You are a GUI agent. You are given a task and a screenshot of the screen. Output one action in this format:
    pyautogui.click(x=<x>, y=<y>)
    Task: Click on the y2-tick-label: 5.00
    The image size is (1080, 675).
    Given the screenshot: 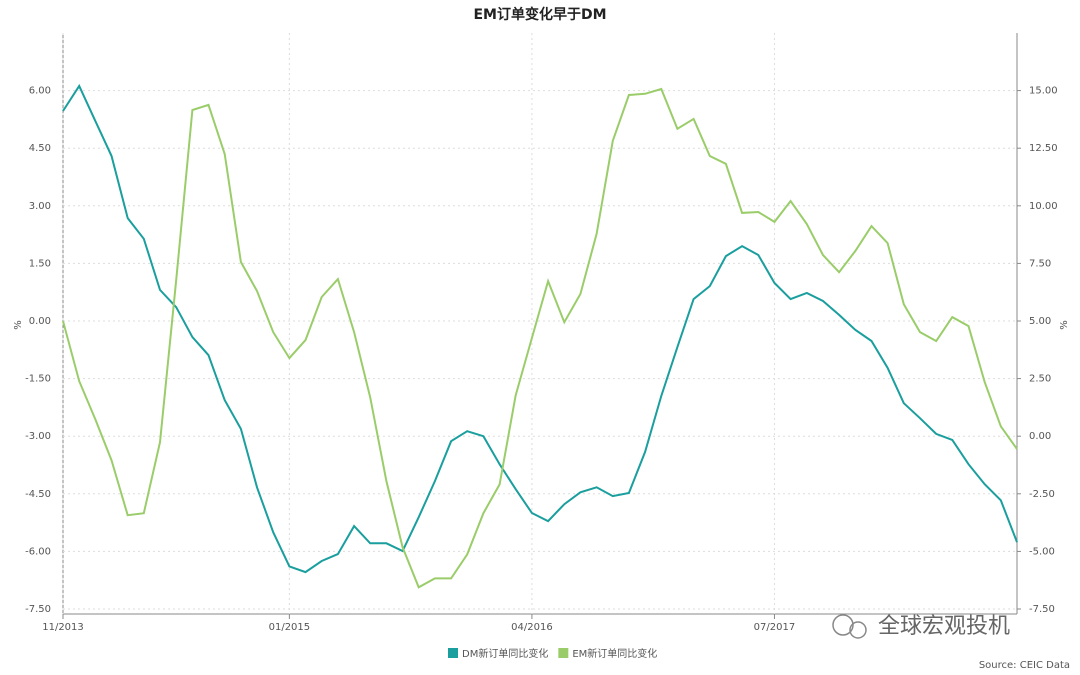 What is the action you would take?
    pyautogui.click(x=1040, y=321)
    